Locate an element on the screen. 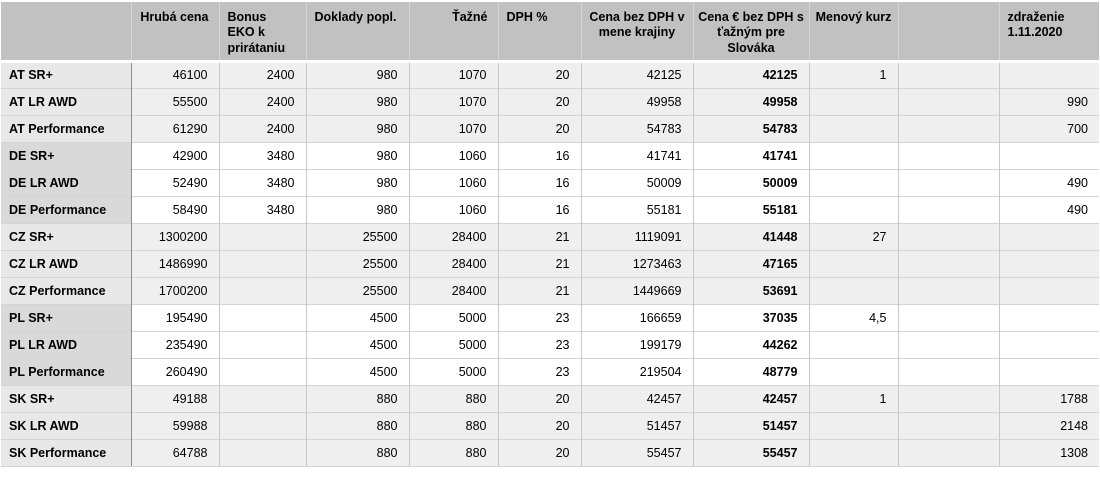 This screenshot has width=1100, height=484. cell-hruba_cena: 46100 is located at coordinates (174, 74).